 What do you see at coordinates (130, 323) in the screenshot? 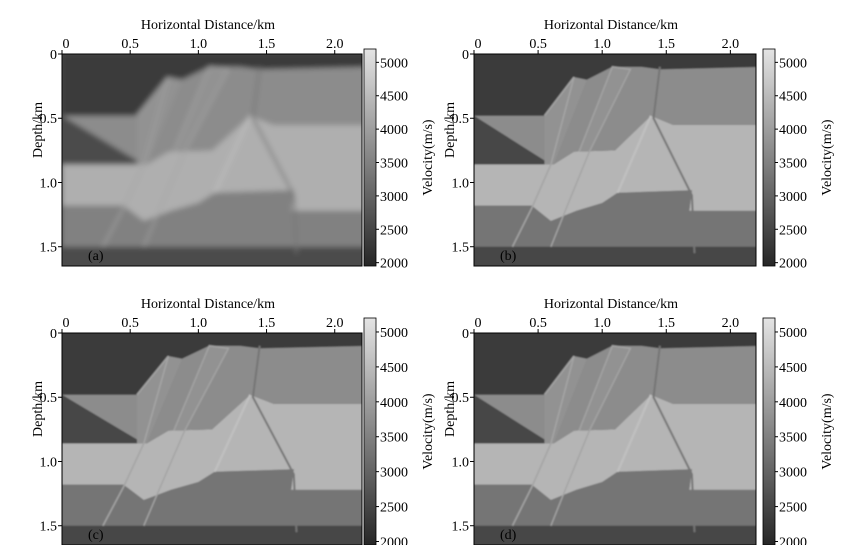
I see `x-tick-label: 0.5` at bounding box center [130, 323].